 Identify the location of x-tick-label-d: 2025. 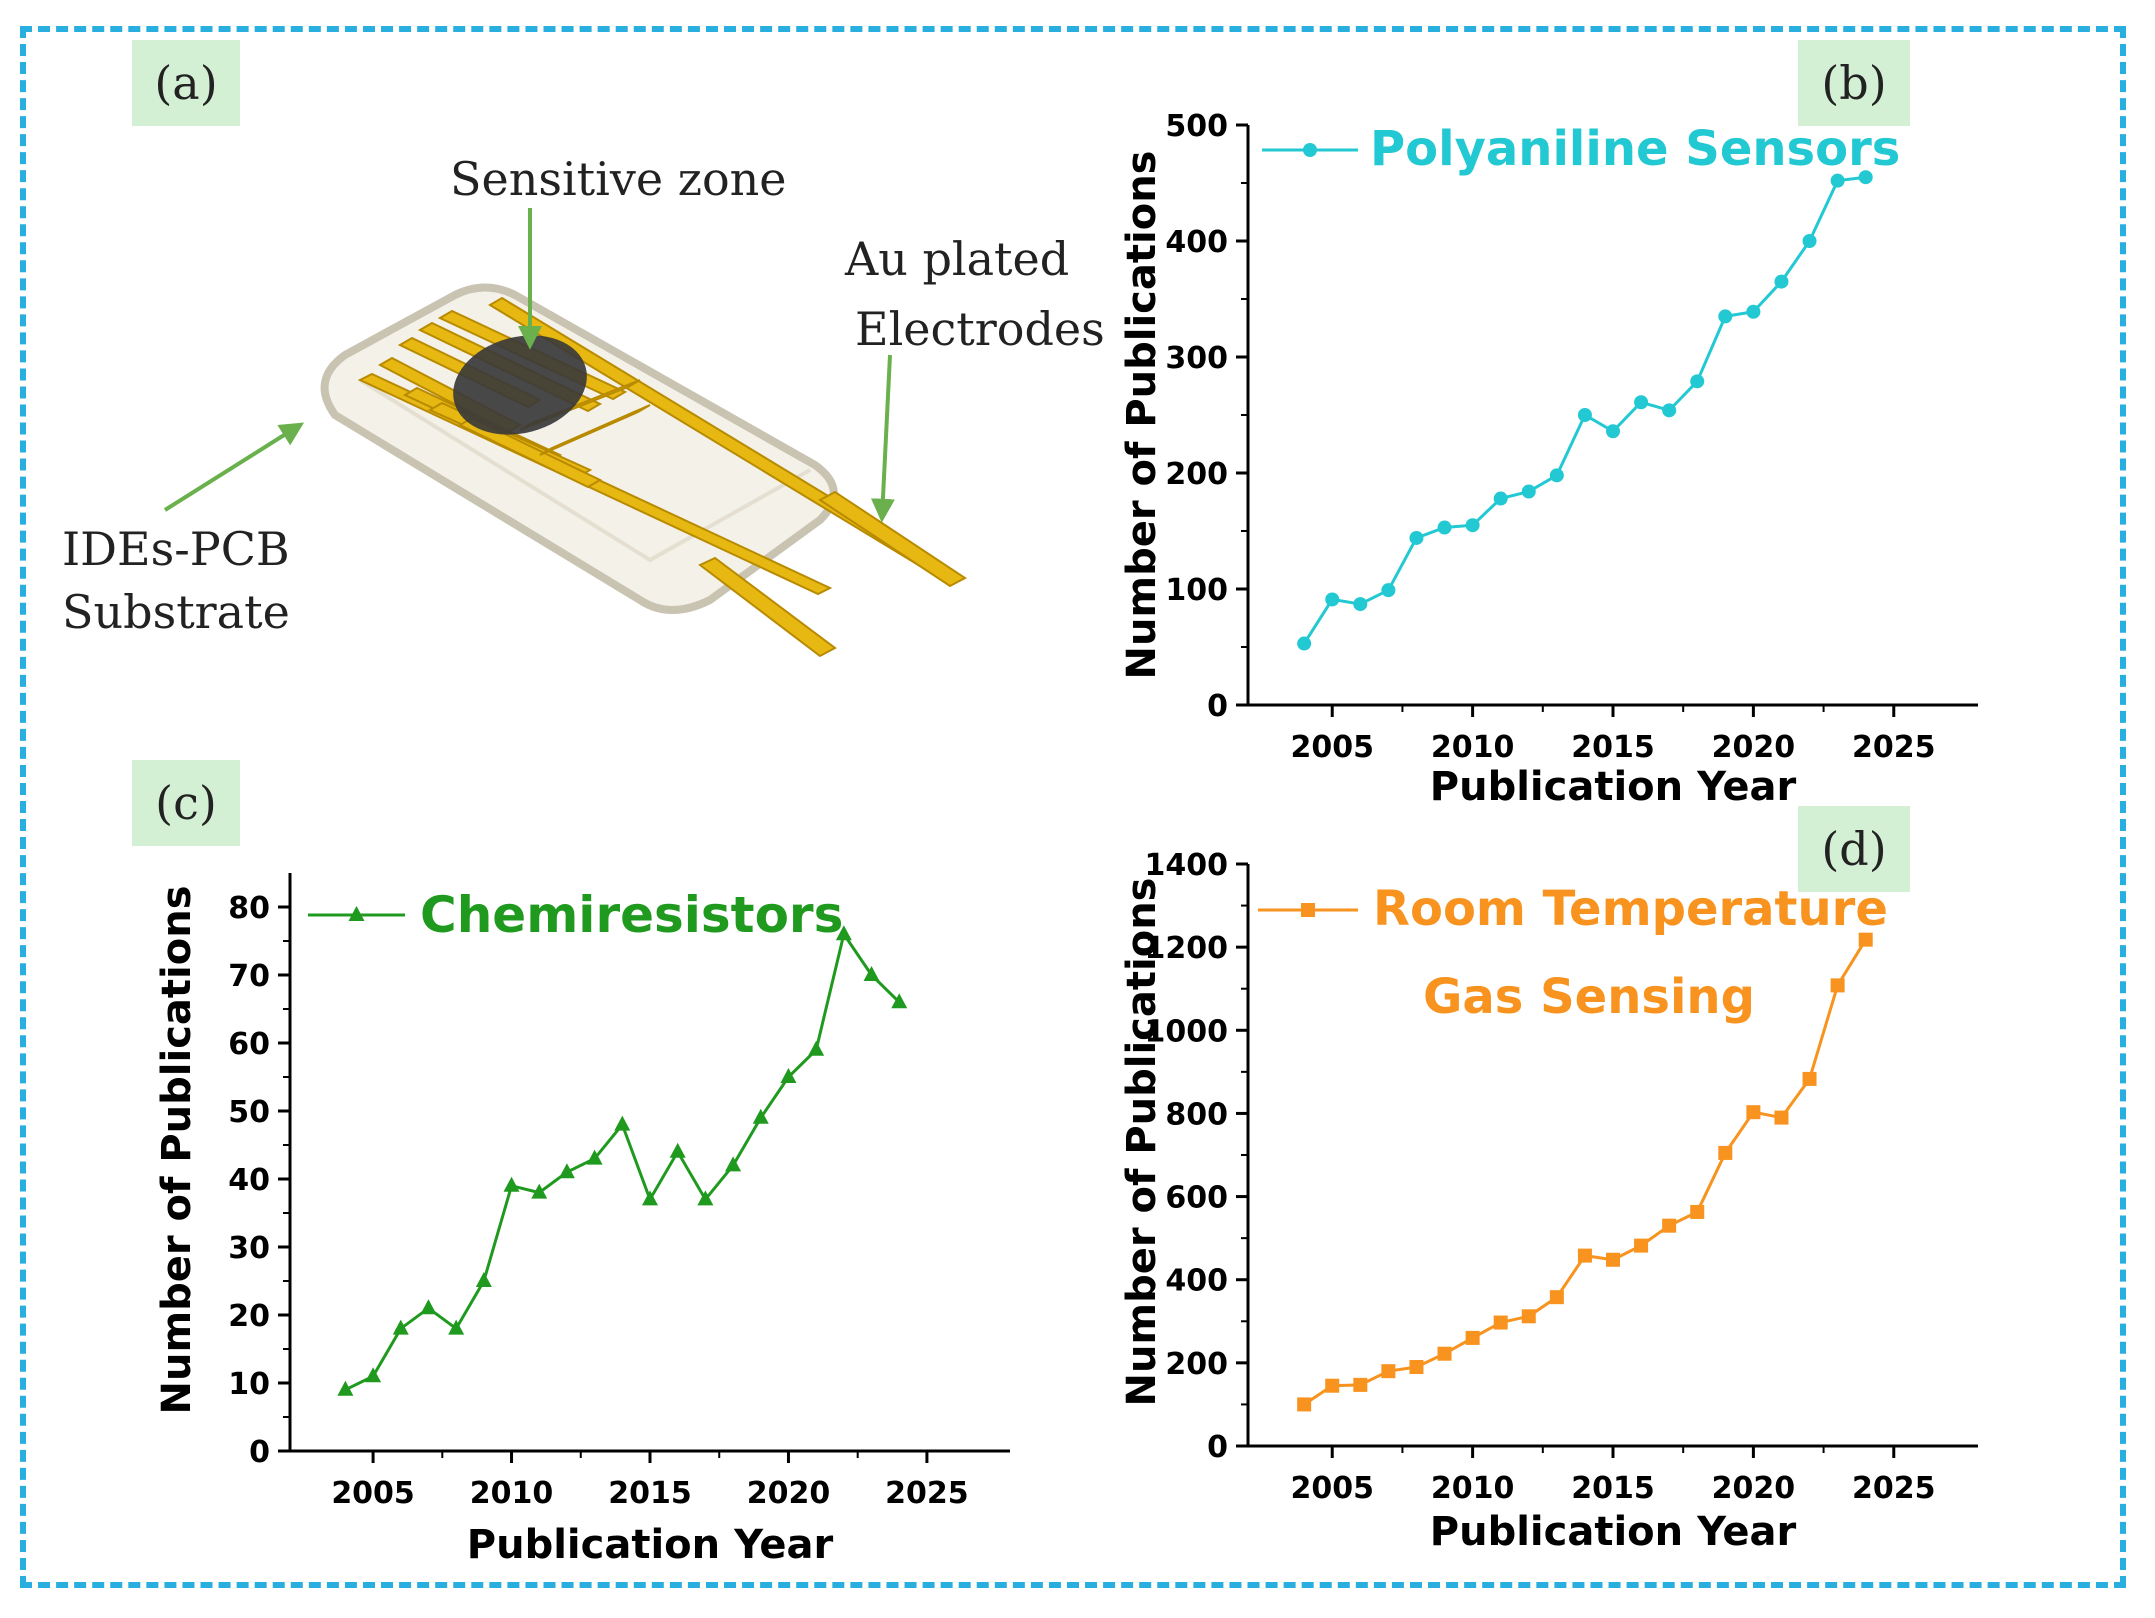
(1894, 1488).